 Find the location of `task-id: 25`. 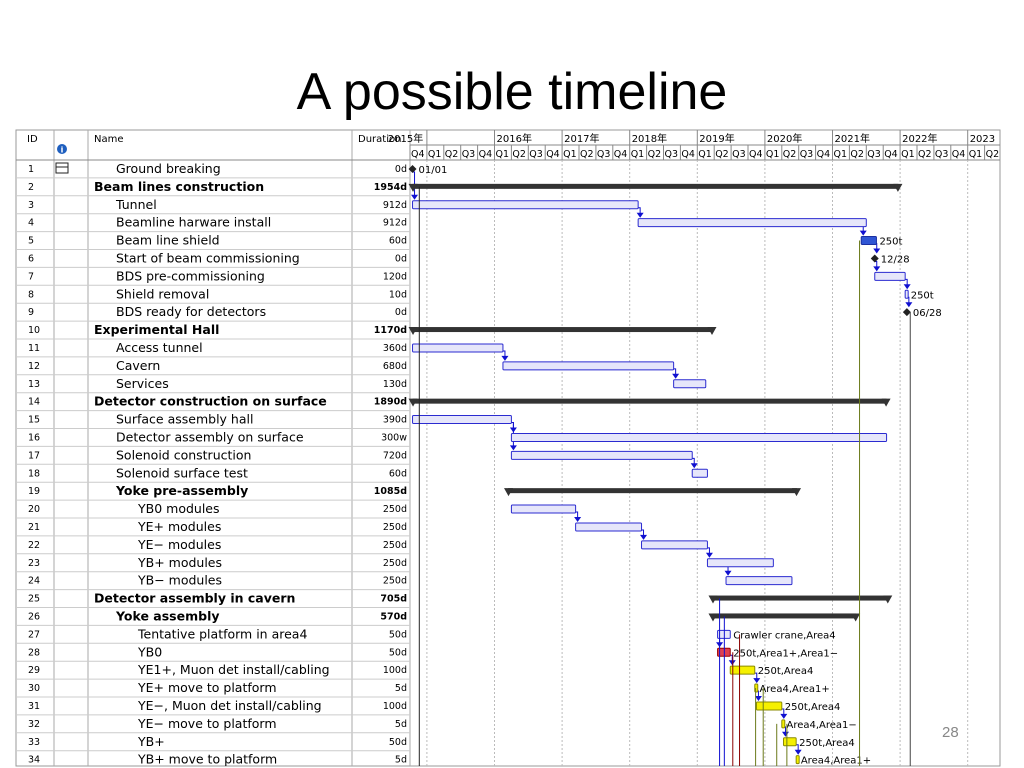

task-id: 25 is located at coordinates (34, 599).